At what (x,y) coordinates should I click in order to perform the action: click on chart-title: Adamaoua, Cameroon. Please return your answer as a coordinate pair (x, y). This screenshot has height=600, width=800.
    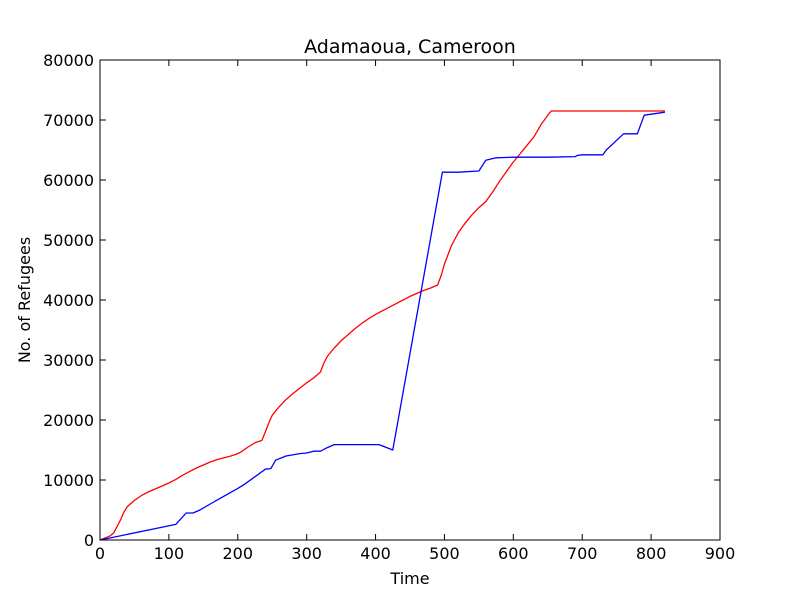
    Looking at the image, I should click on (410, 47).